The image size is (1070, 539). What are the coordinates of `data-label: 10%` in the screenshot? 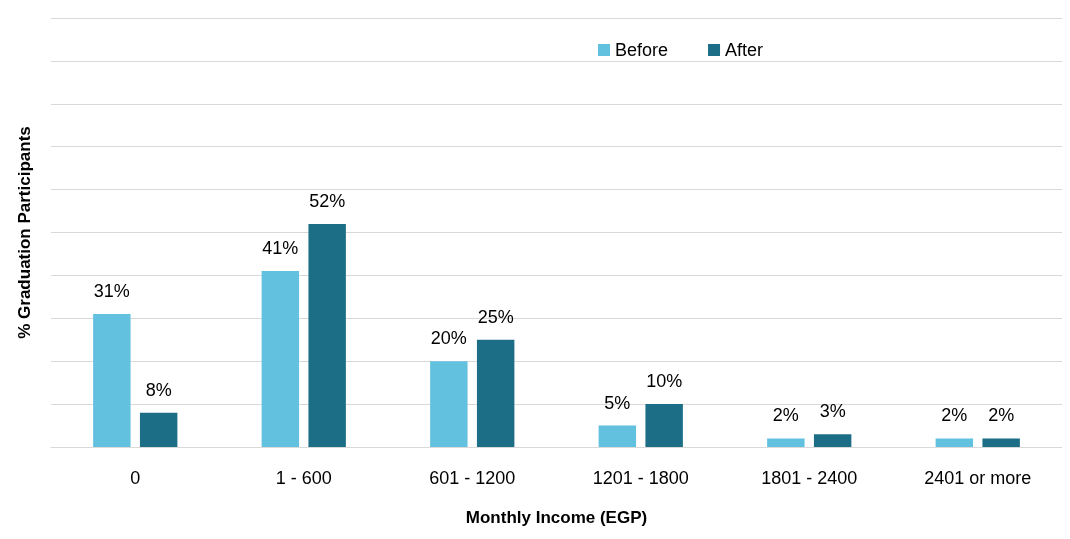 It's located at (664, 381).